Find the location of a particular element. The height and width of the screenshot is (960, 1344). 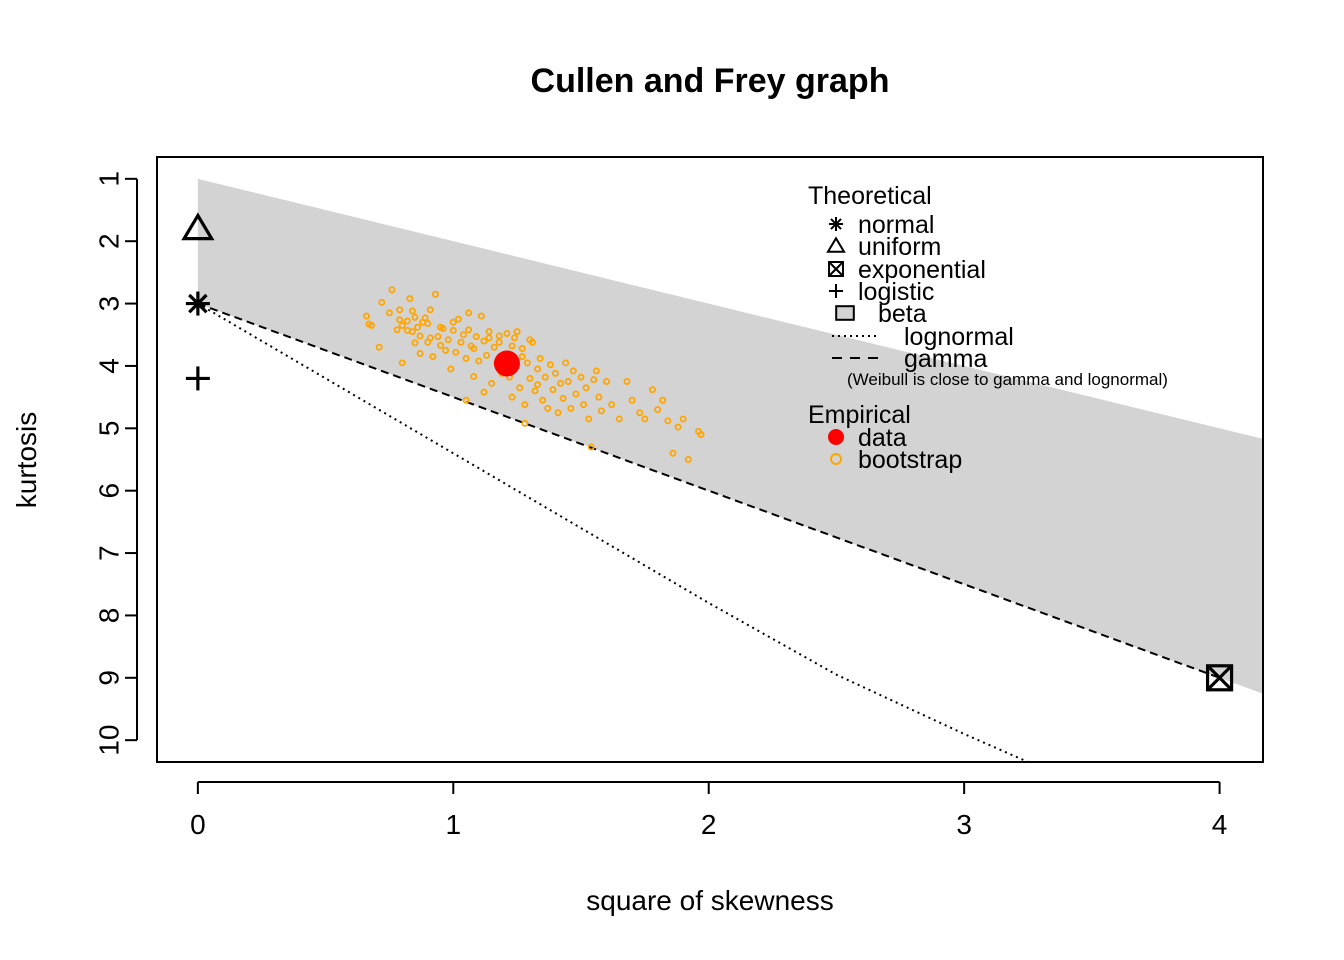

y-axis-label: kurtosis is located at coordinates (26, 460).